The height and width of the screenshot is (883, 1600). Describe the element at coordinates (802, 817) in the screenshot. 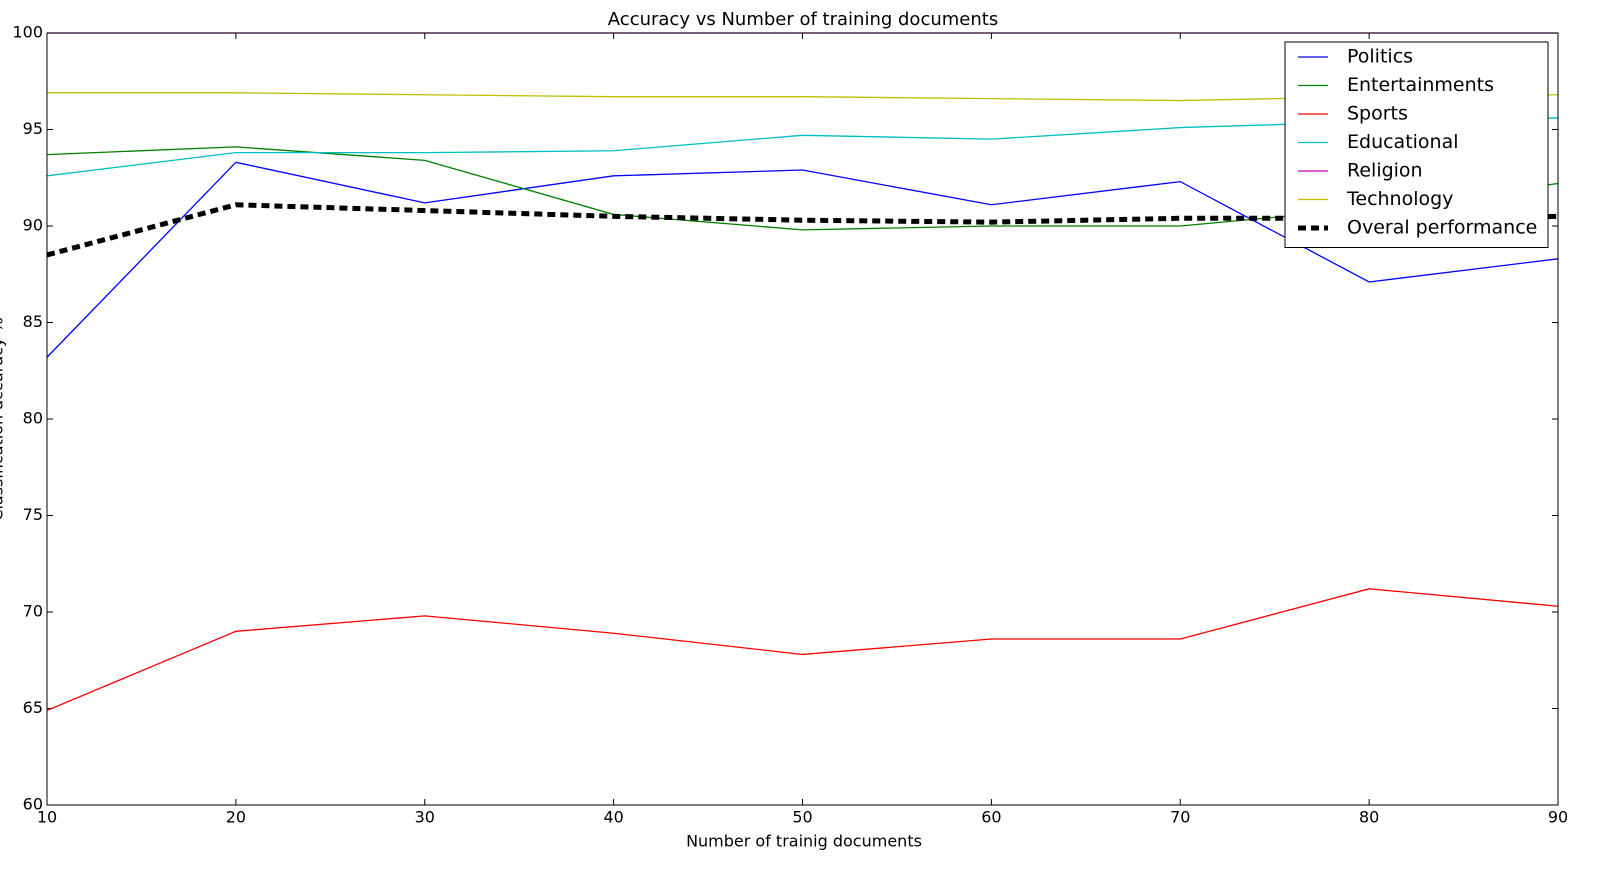

I see `x-tick-label: 50` at that location.